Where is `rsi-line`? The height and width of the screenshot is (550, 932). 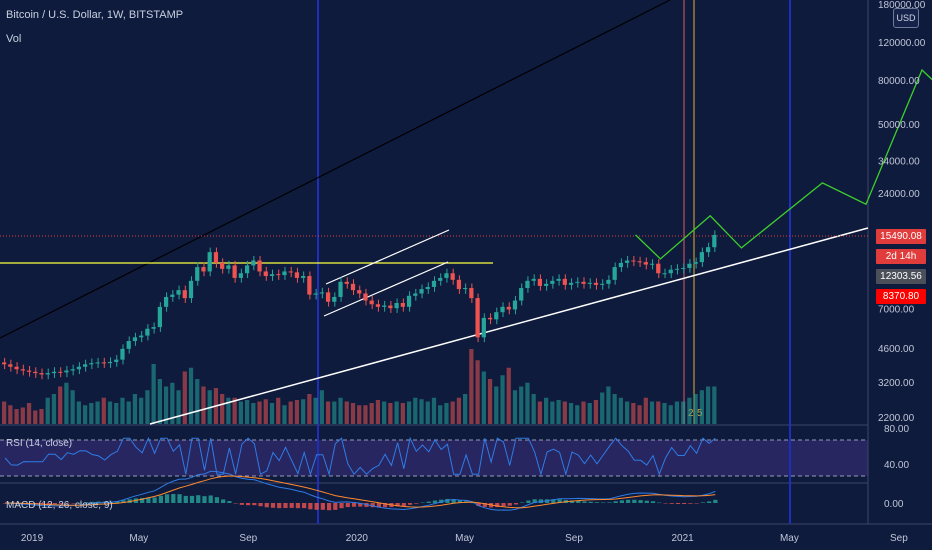 rsi-line is located at coordinates (360, 456).